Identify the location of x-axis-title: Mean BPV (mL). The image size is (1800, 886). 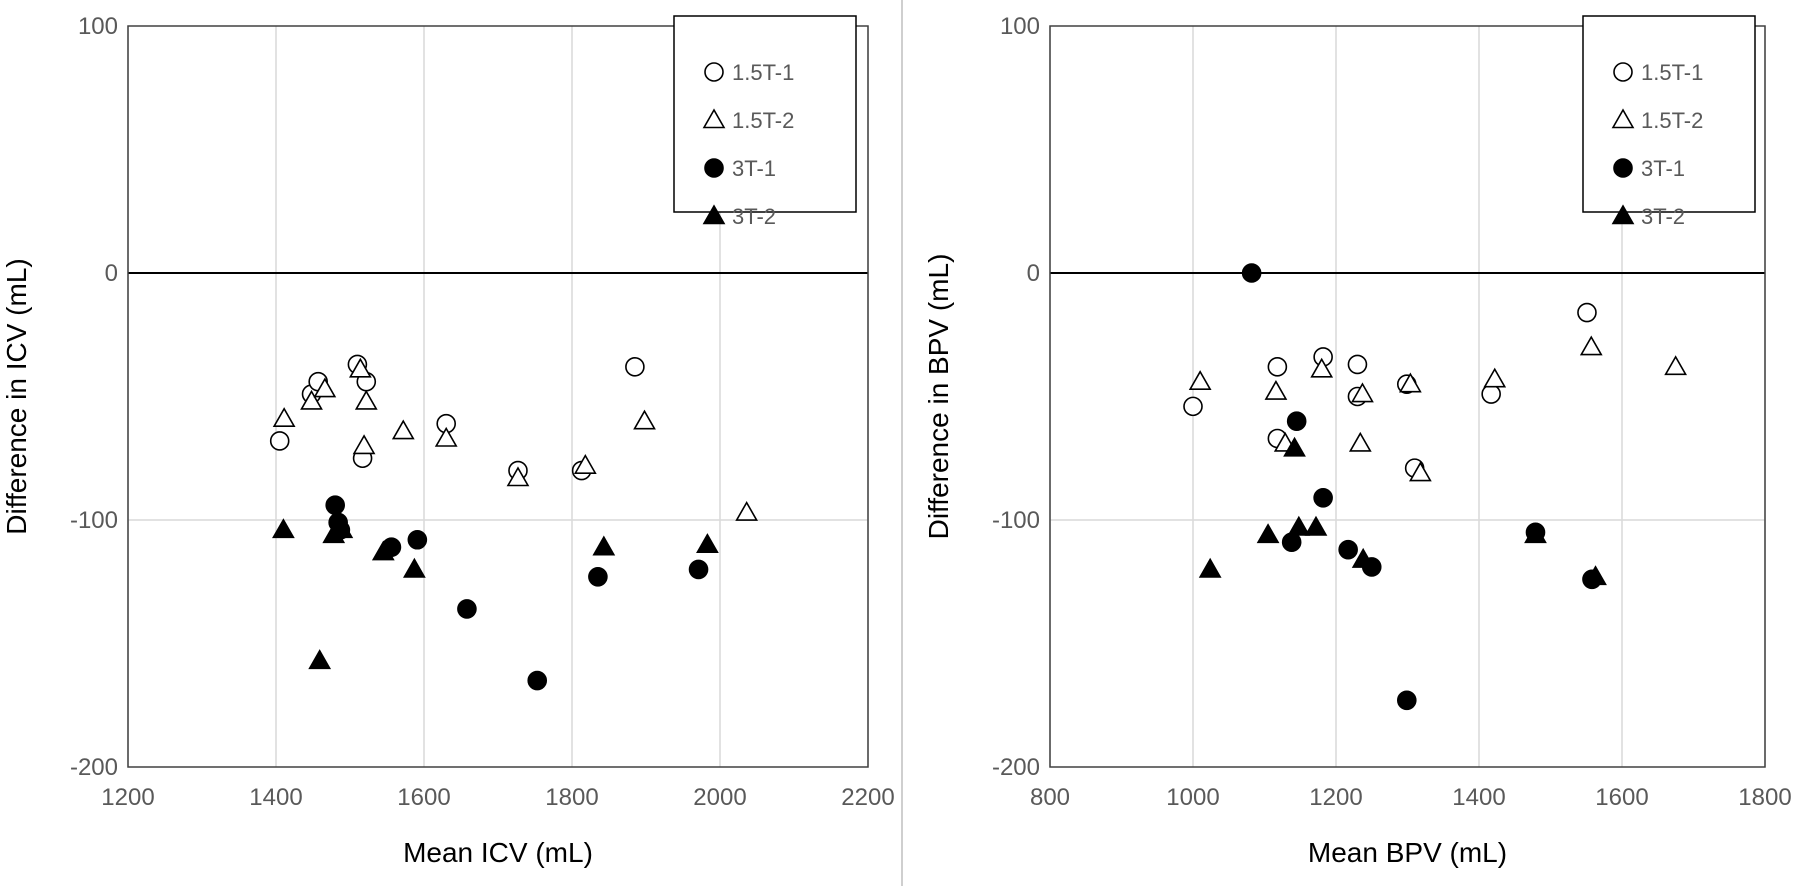
(1407, 852).